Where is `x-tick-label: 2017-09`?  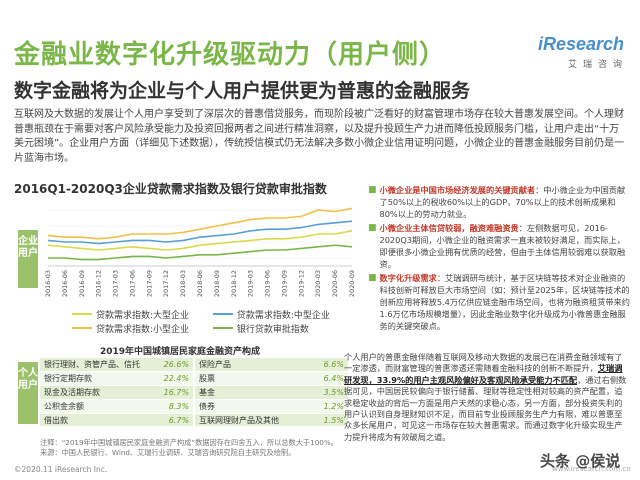 x-tick-label: 2017-09 is located at coordinates (149, 283).